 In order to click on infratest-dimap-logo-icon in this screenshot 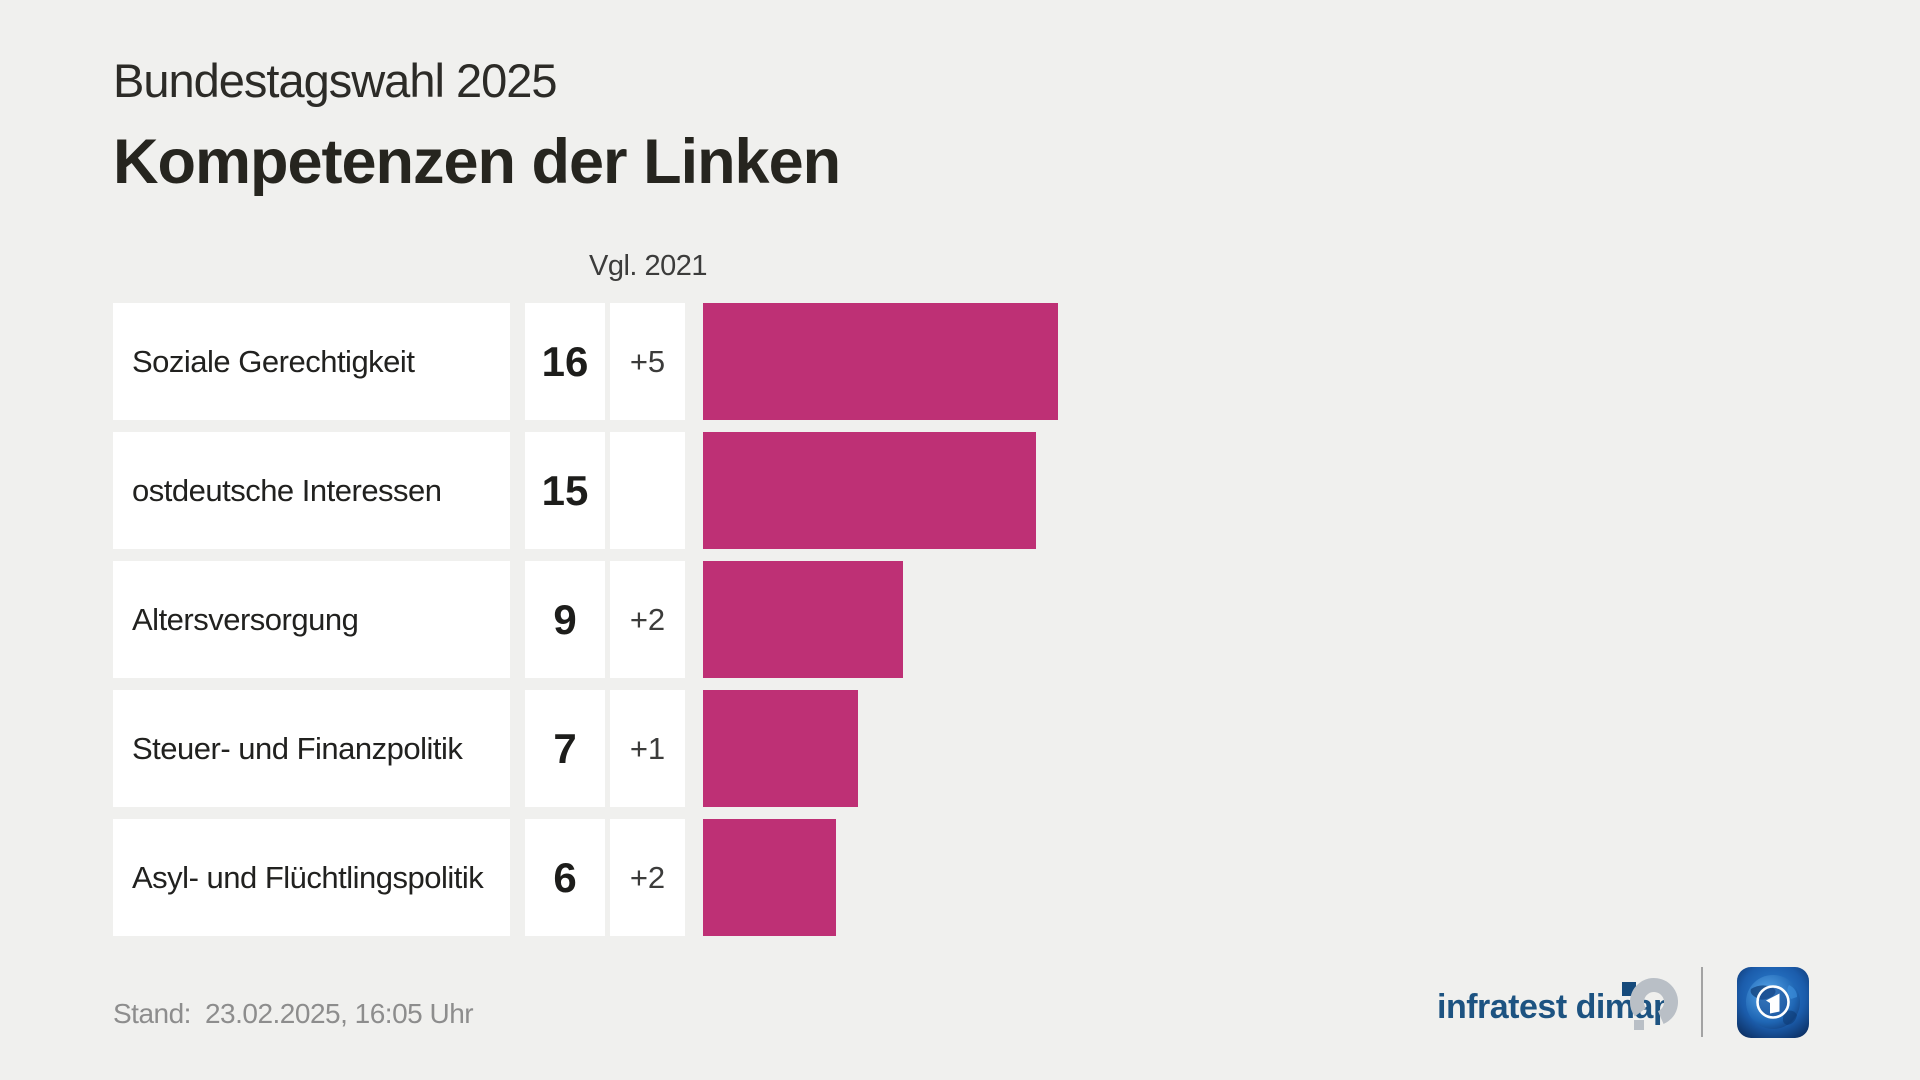, I will do `click(1649, 1005)`.